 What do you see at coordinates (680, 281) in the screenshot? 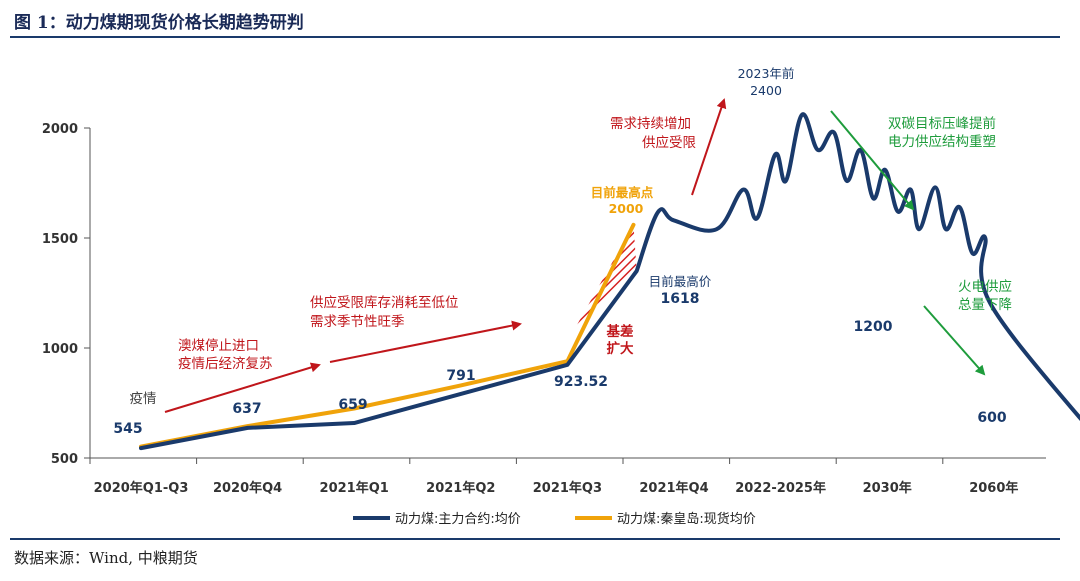
I see `annotation-futures-high: 目前最高价` at bounding box center [680, 281].